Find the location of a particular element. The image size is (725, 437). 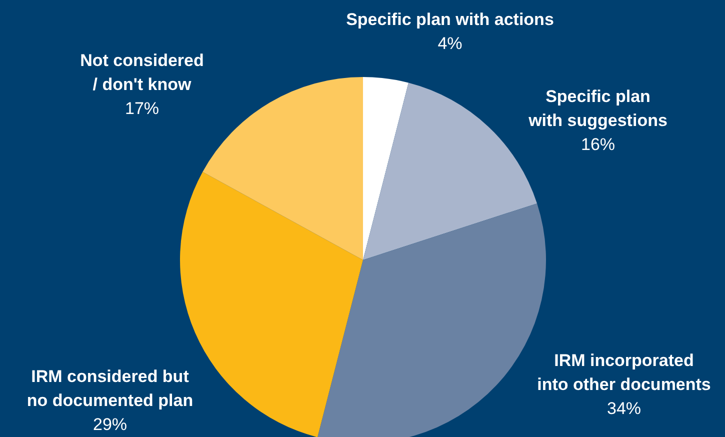

data-label: 4% is located at coordinates (450, 43).